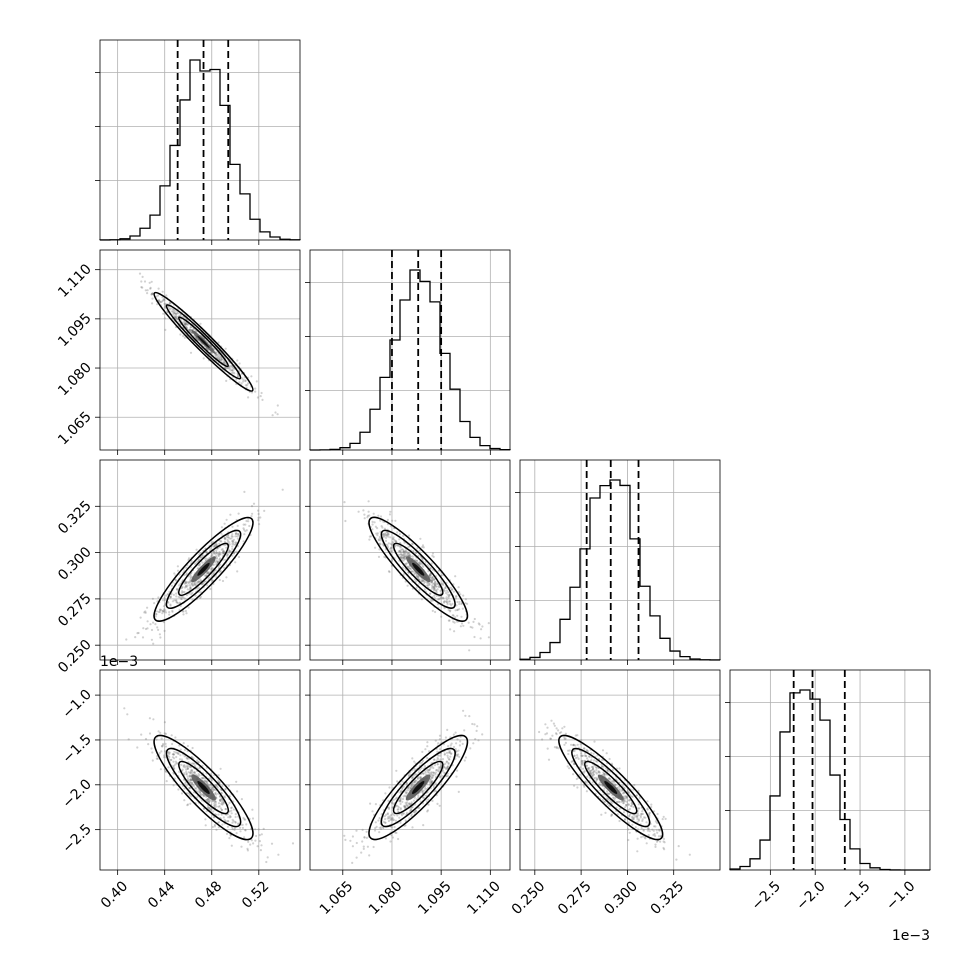  Describe the element at coordinates (75, 518) in the screenshot. I see `y-tick-label: 0.325` at that location.